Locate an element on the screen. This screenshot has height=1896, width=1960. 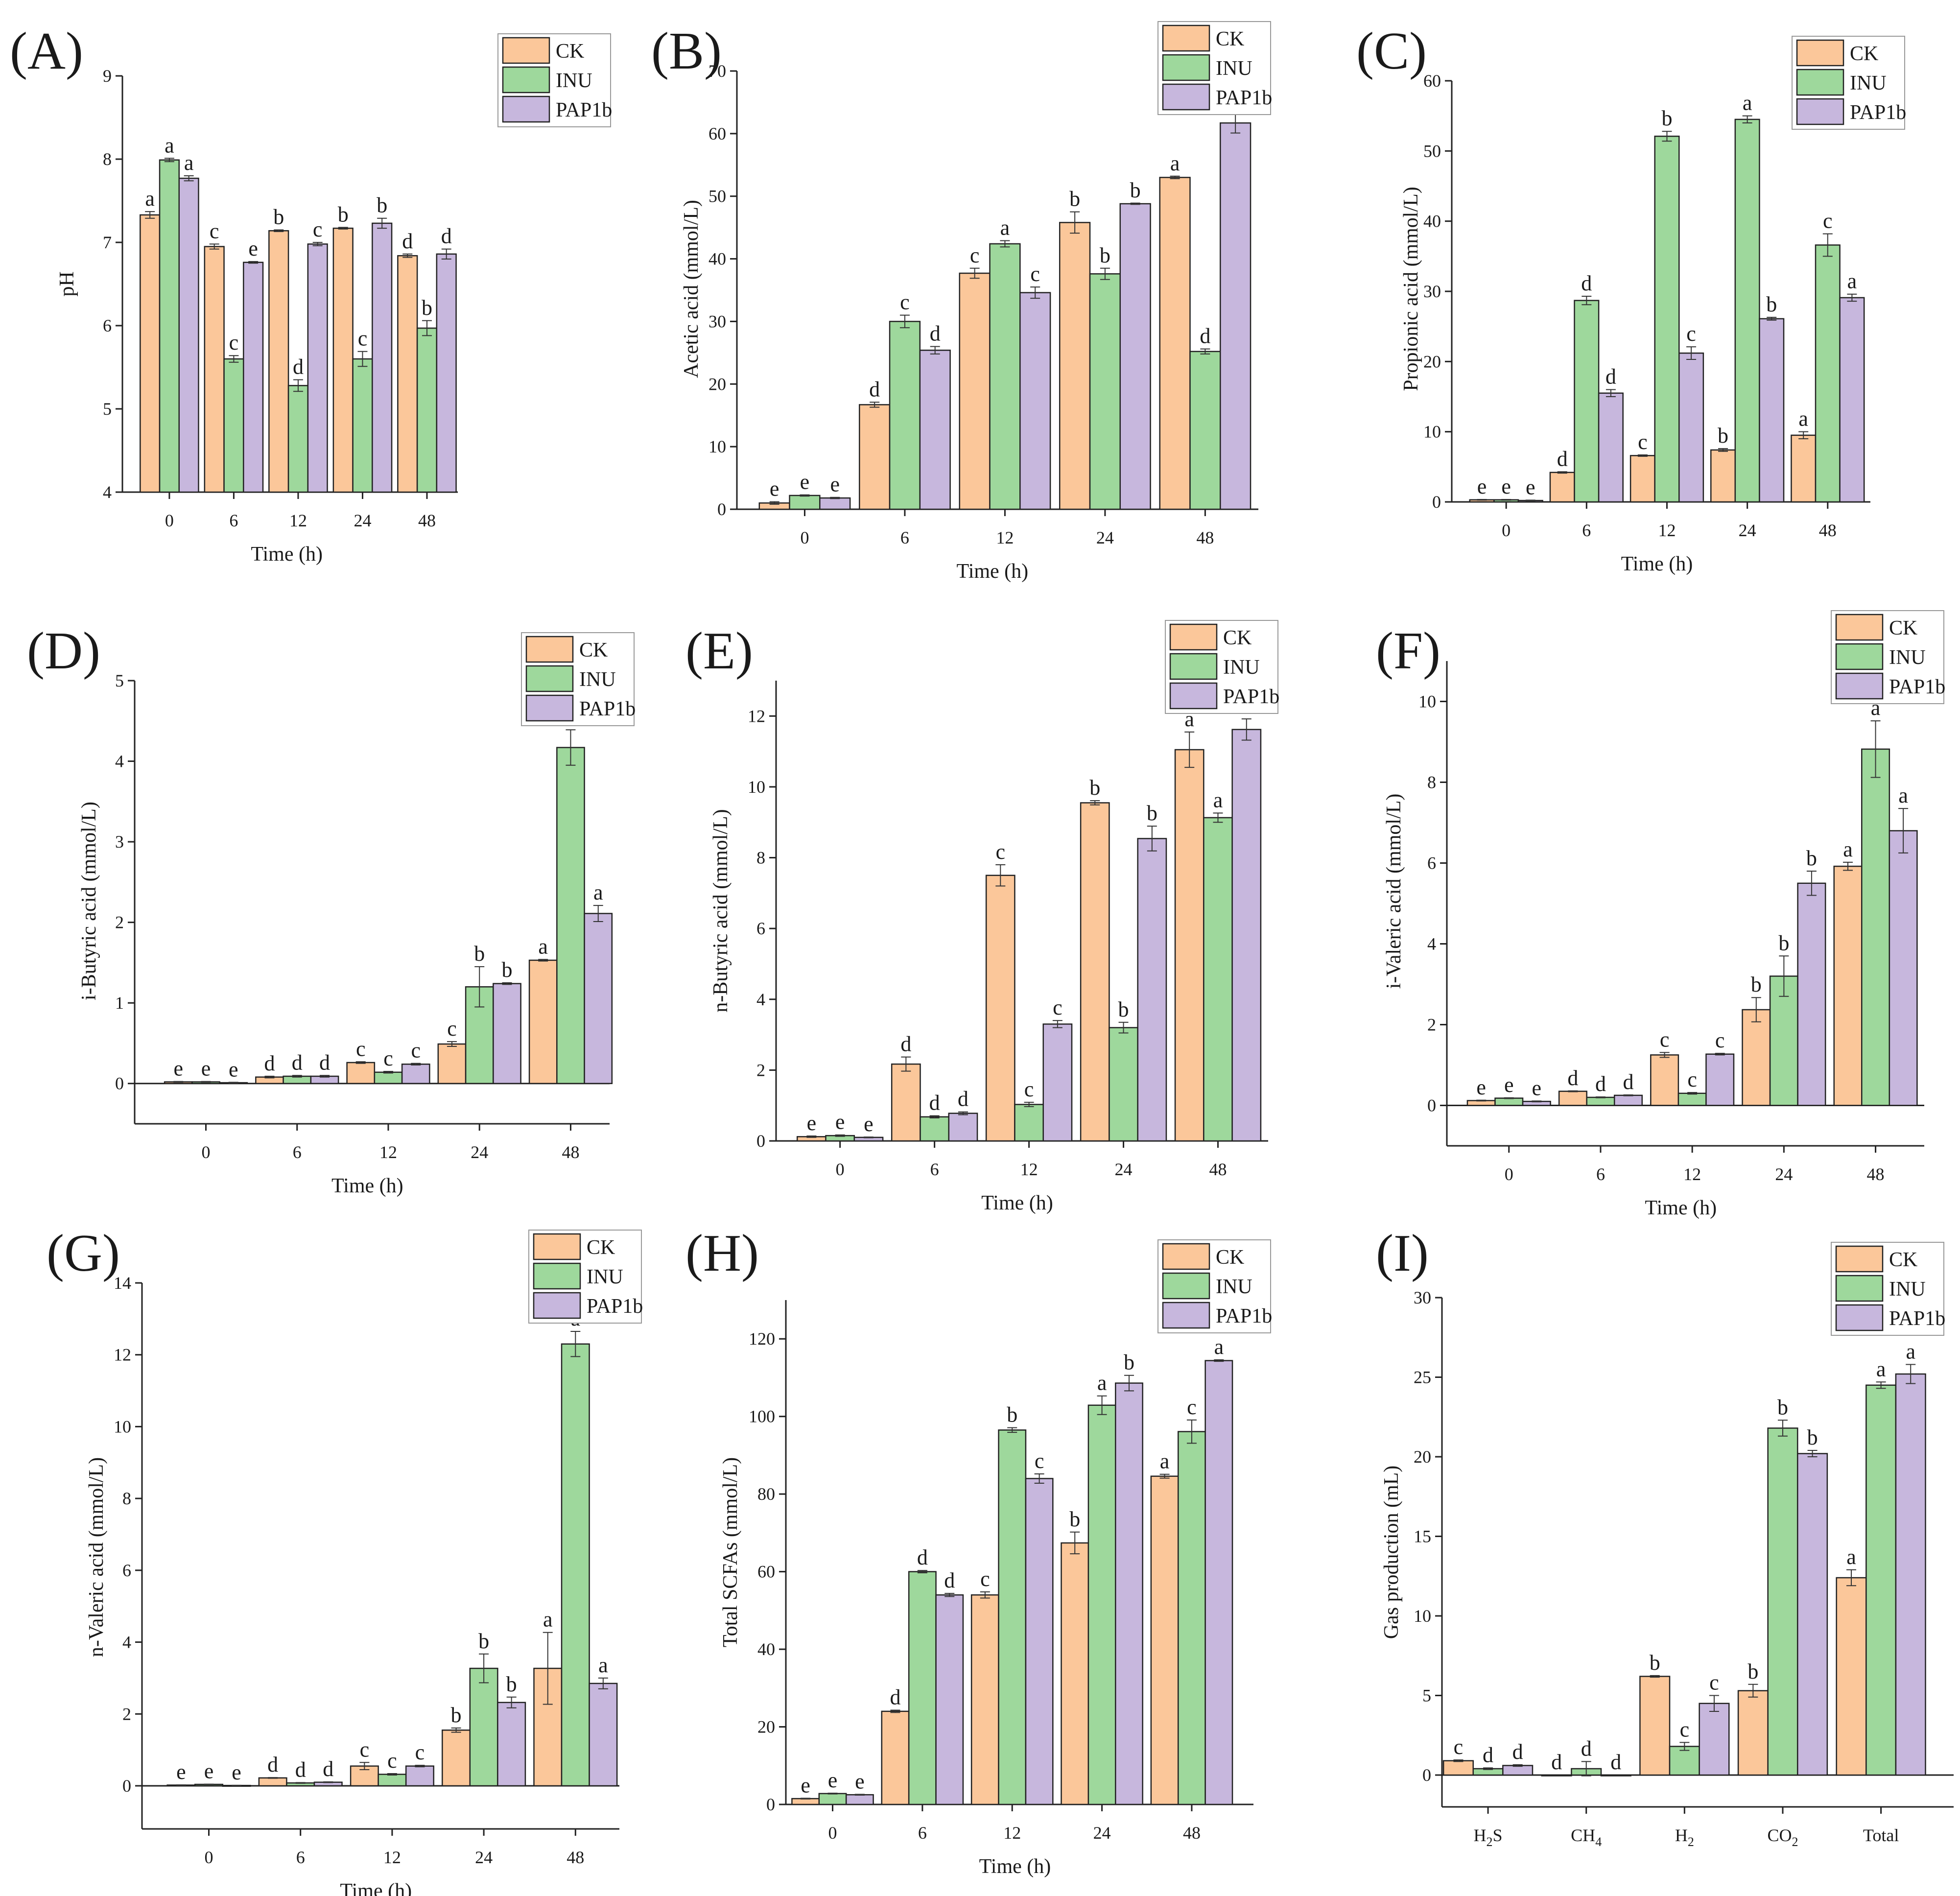
y-tick-label: 3 is located at coordinates (119, 842).